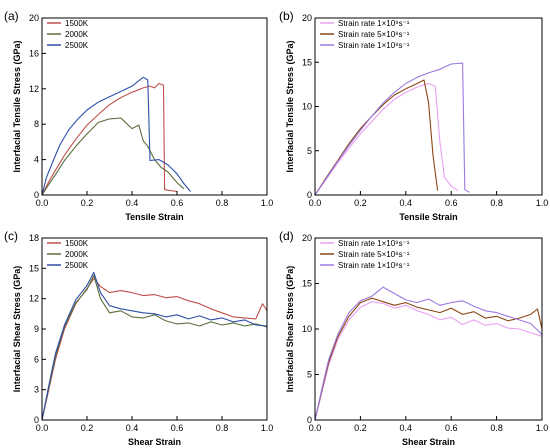 The width and height of the screenshot is (550, 448). I want to click on y-tick-label: 4, so click(36, 160).